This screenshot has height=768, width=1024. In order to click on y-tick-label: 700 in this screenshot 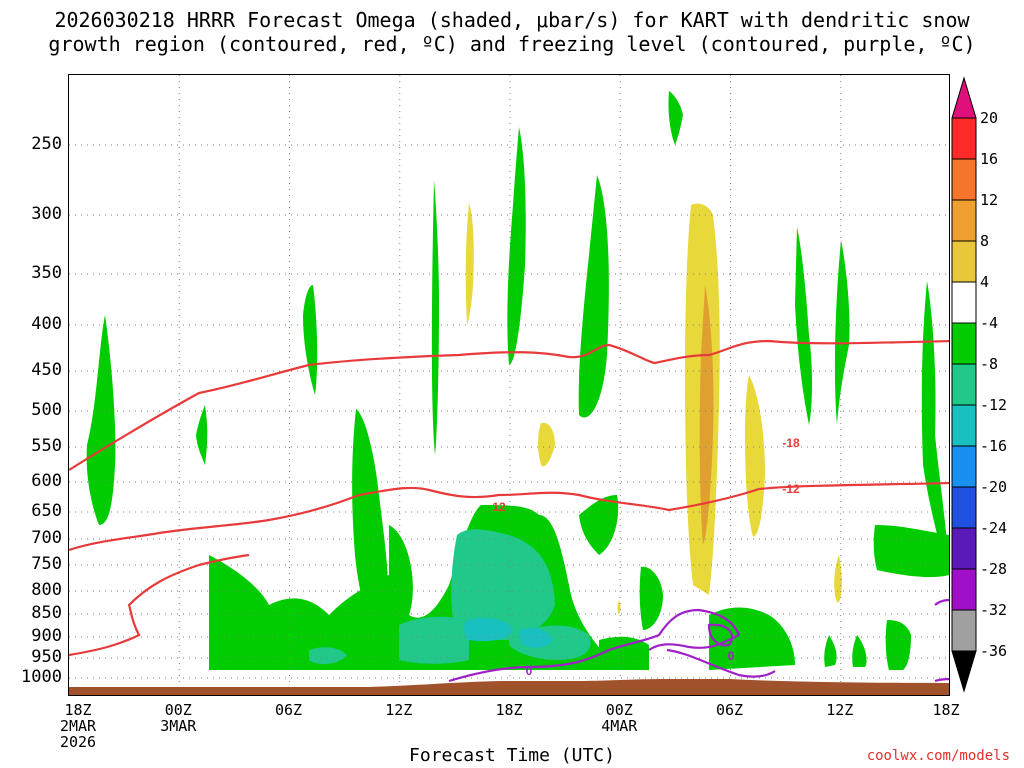, I will do `click(46, 538)`.